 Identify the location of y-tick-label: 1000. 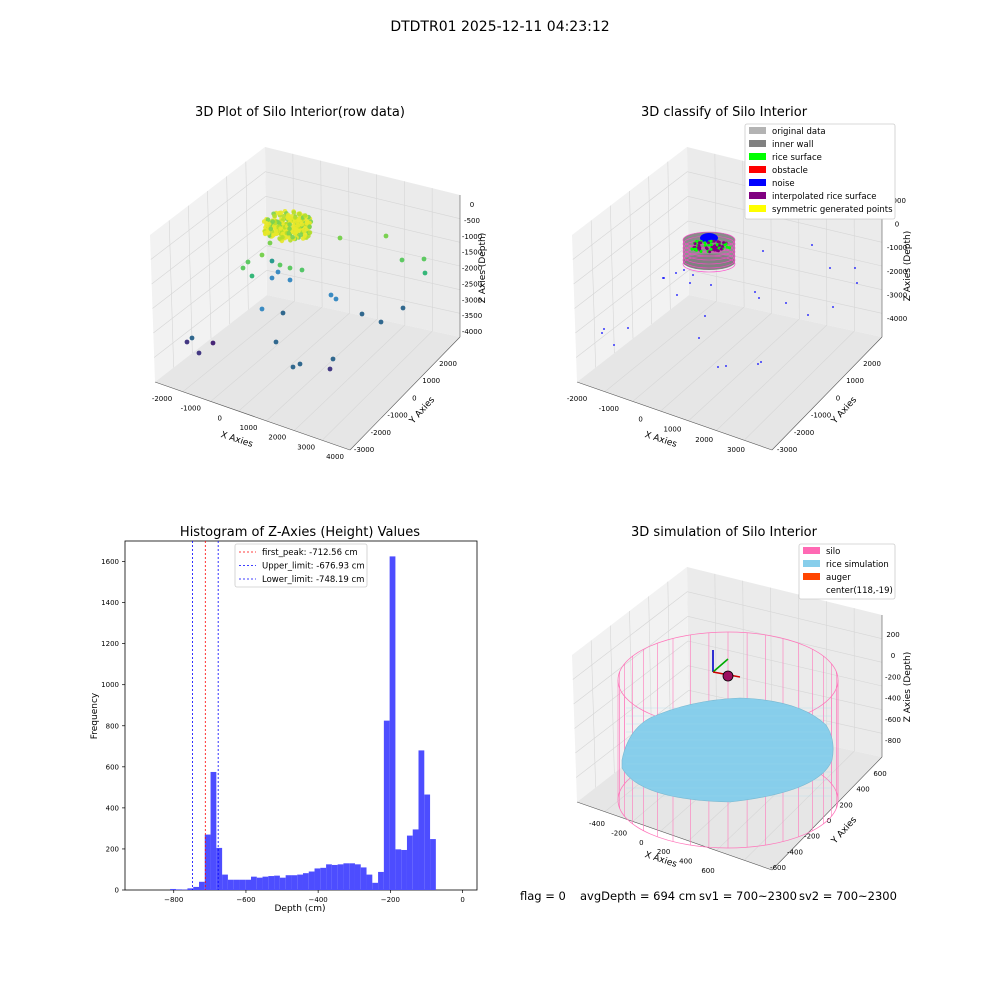
(110, 685).